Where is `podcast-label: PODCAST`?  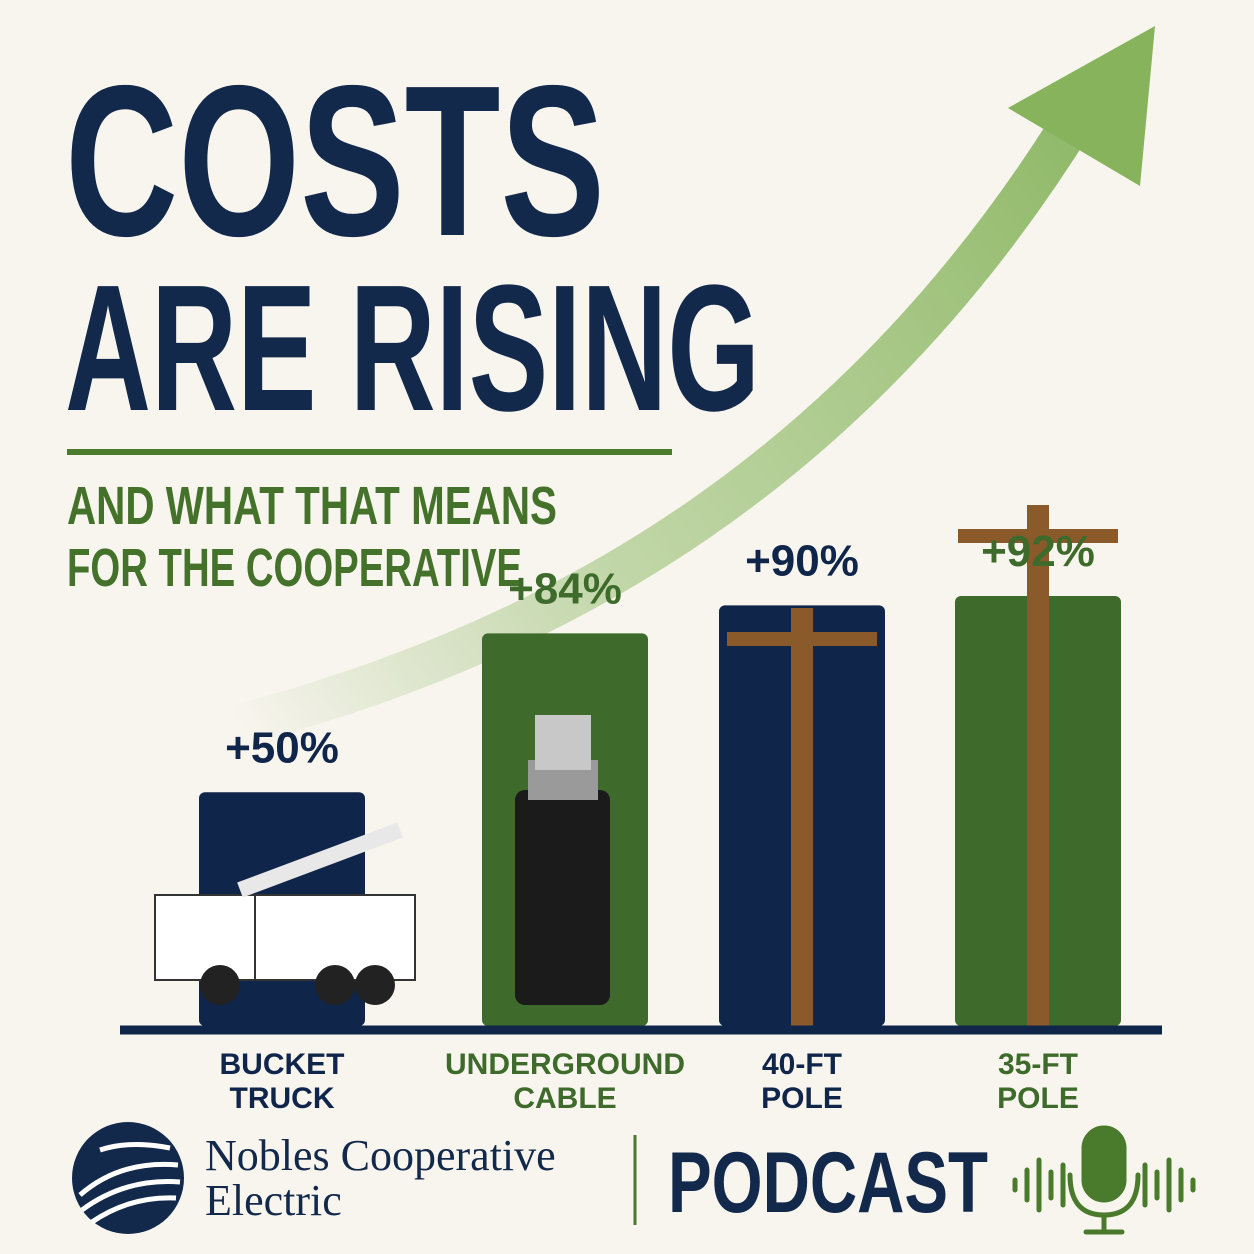 podcast-label: PODCAST is located at coordinates (828, 1183).